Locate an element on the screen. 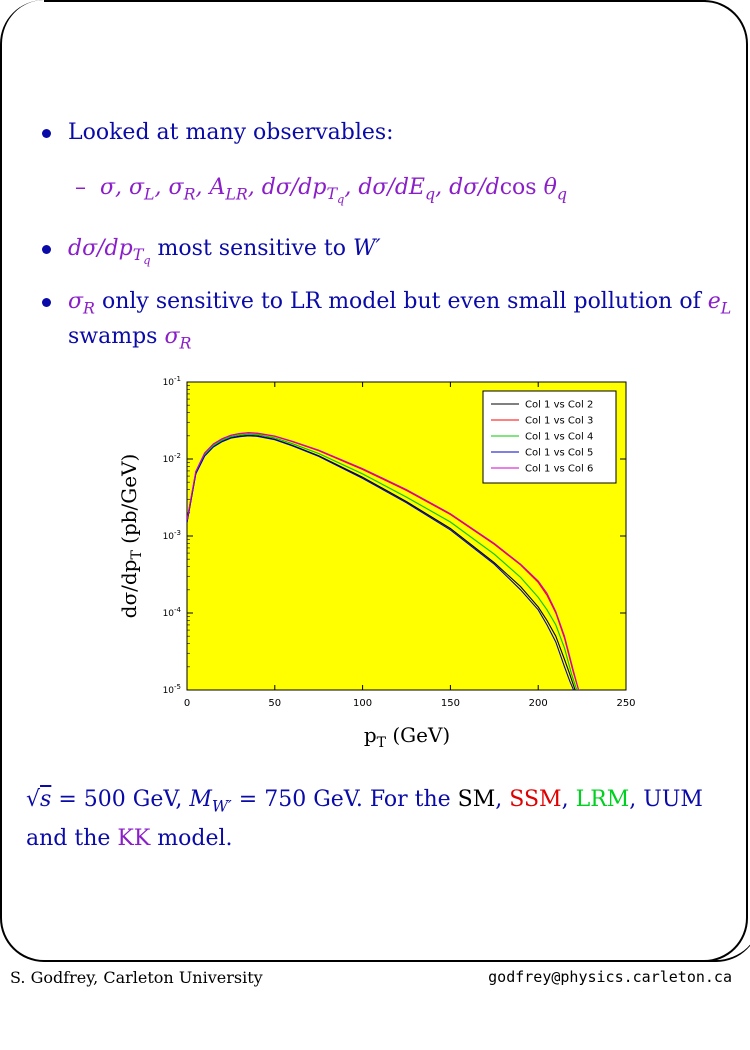 The image size is (750, 1050). series-lines is located at coordinates (383, 561).